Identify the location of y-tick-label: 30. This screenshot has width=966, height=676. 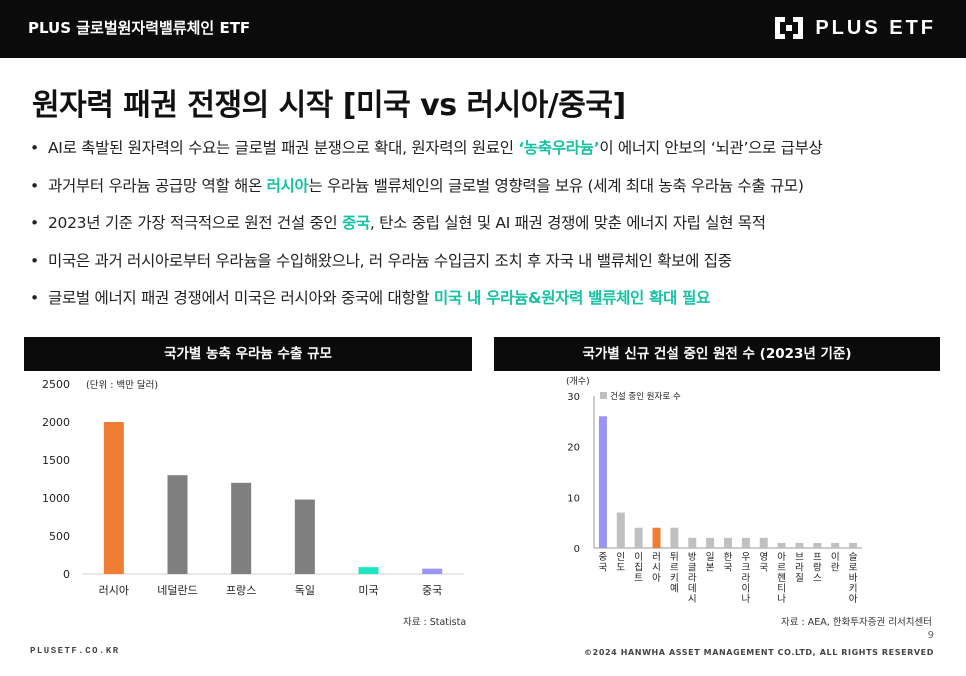
(573, 397).